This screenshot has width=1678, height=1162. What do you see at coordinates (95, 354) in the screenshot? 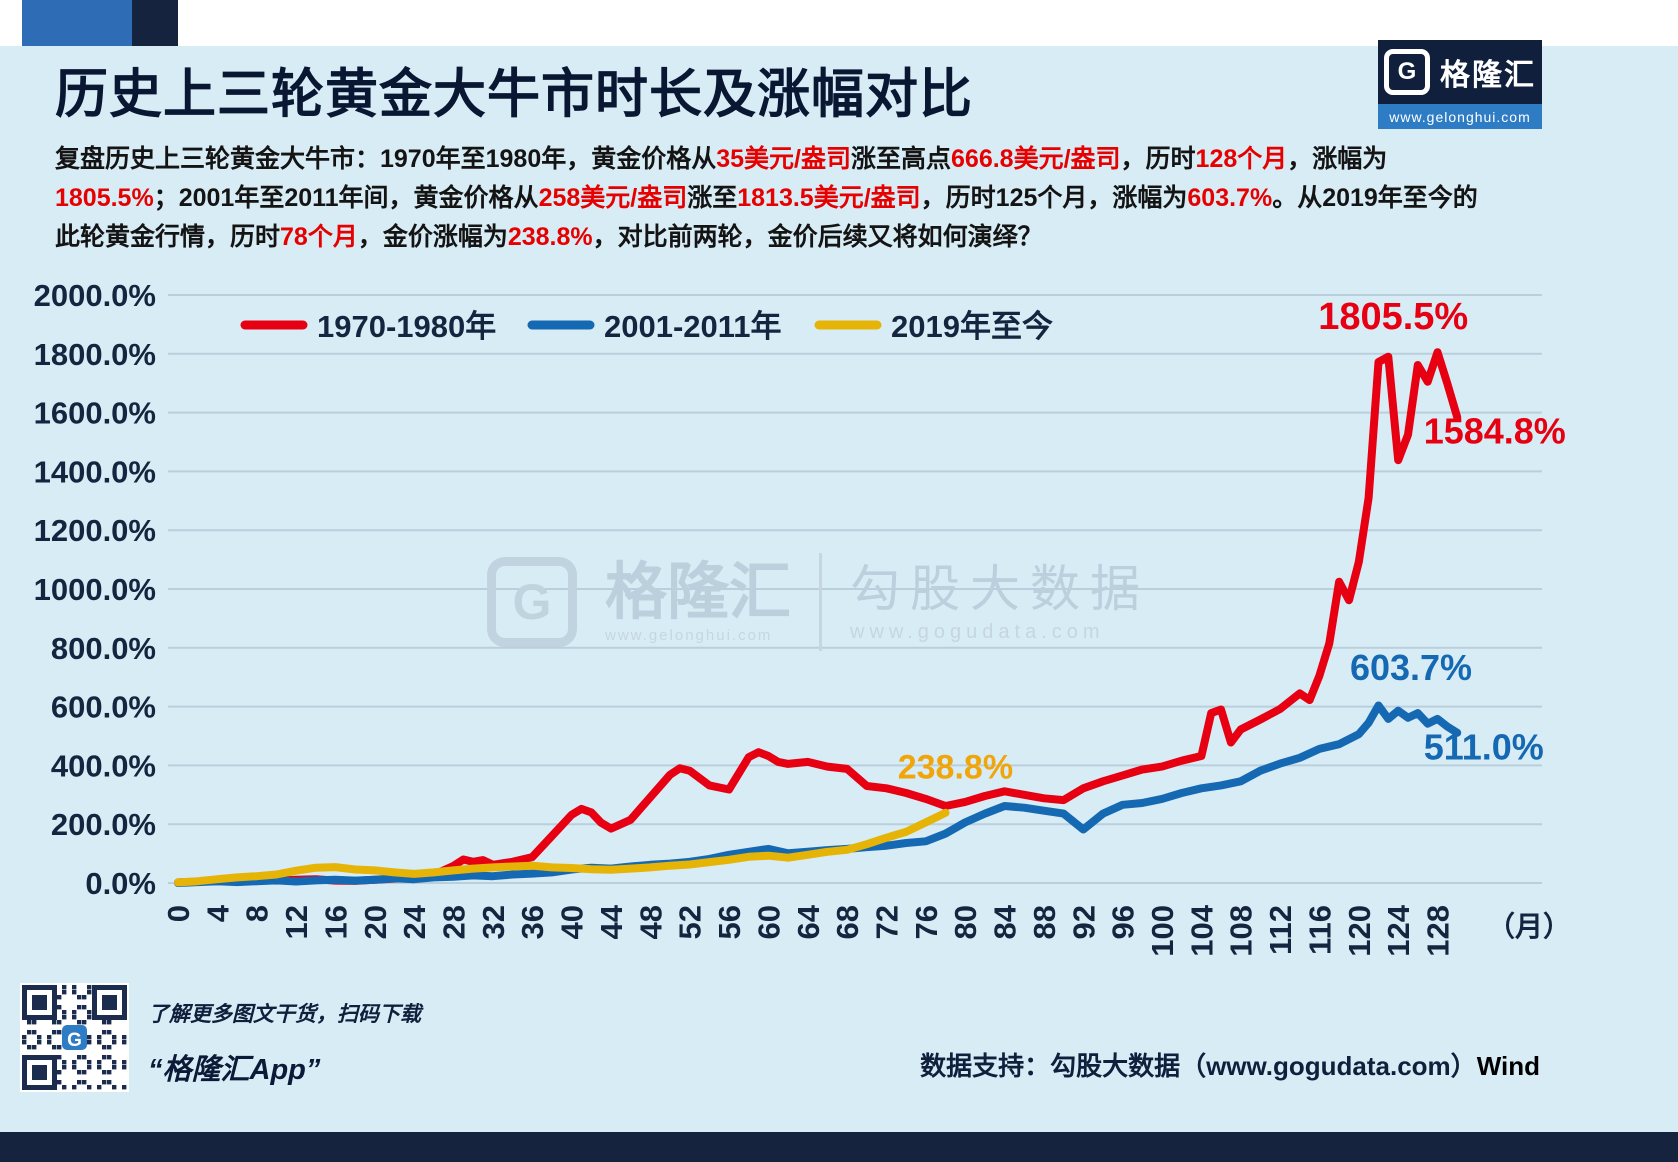
I see `svg-text: 1800.0%` at bounding box center [95, 354].